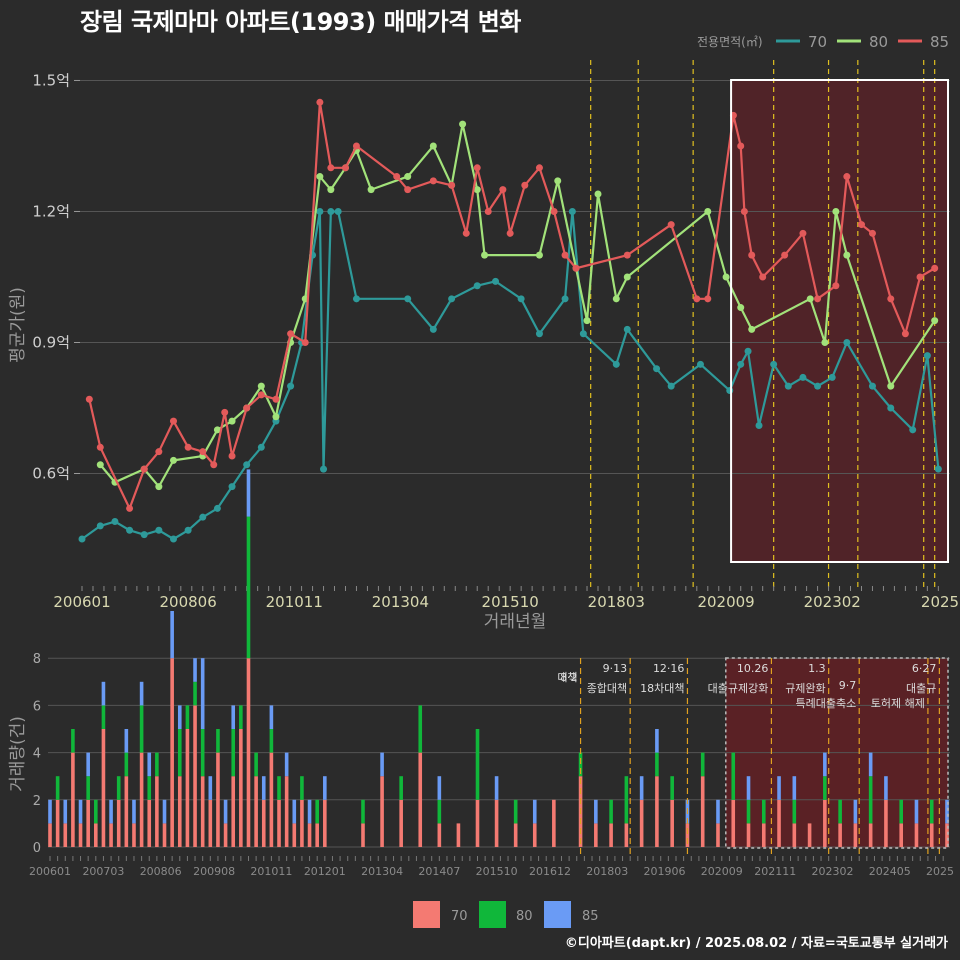 Image resolution: width=960 pixels, height=960 pixels. Describe the element at coordinates (607, 871) in the screenshot. I see `volume-x-tick-label: 201803` at that location.